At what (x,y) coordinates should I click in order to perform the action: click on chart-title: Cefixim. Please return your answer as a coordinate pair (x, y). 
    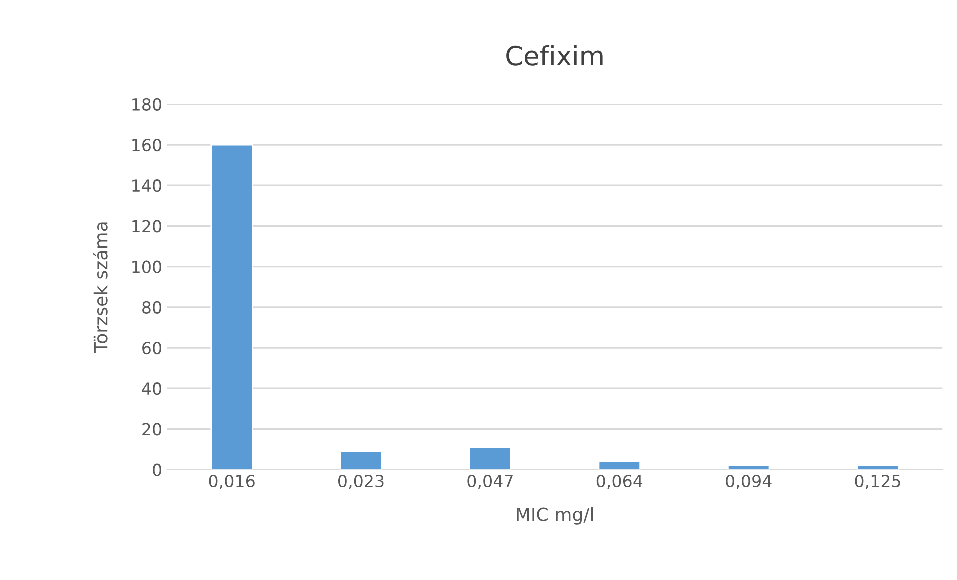
    Looking at the image, I should click on (554, 55).